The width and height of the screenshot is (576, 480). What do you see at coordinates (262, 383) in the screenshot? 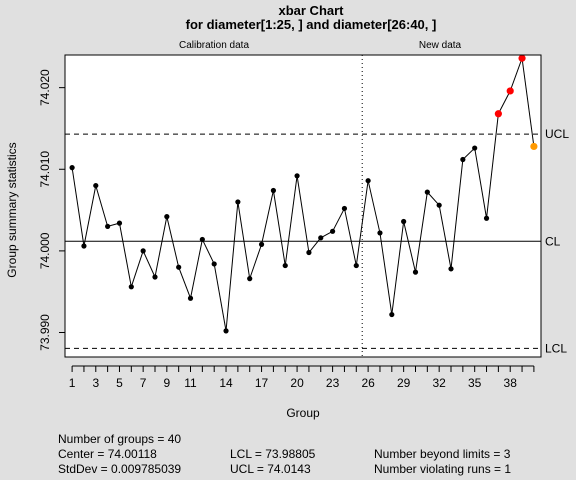
I see `x-tick-label: 17` at bounding box center [262, 383].